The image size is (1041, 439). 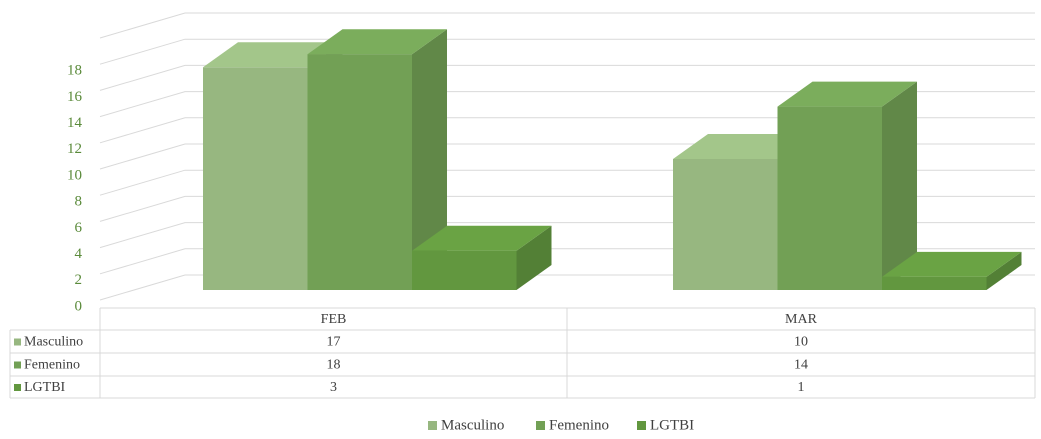 What do you see at coordinates (79, 254) in the screenshot?
I see `y-tick-label: 4` at bounding box center [79, 254].